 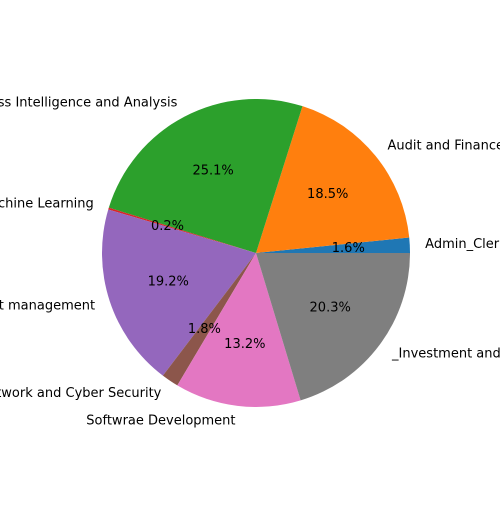 I want to click on pie-slice-softwrae-development, so click(x=239, y=330).